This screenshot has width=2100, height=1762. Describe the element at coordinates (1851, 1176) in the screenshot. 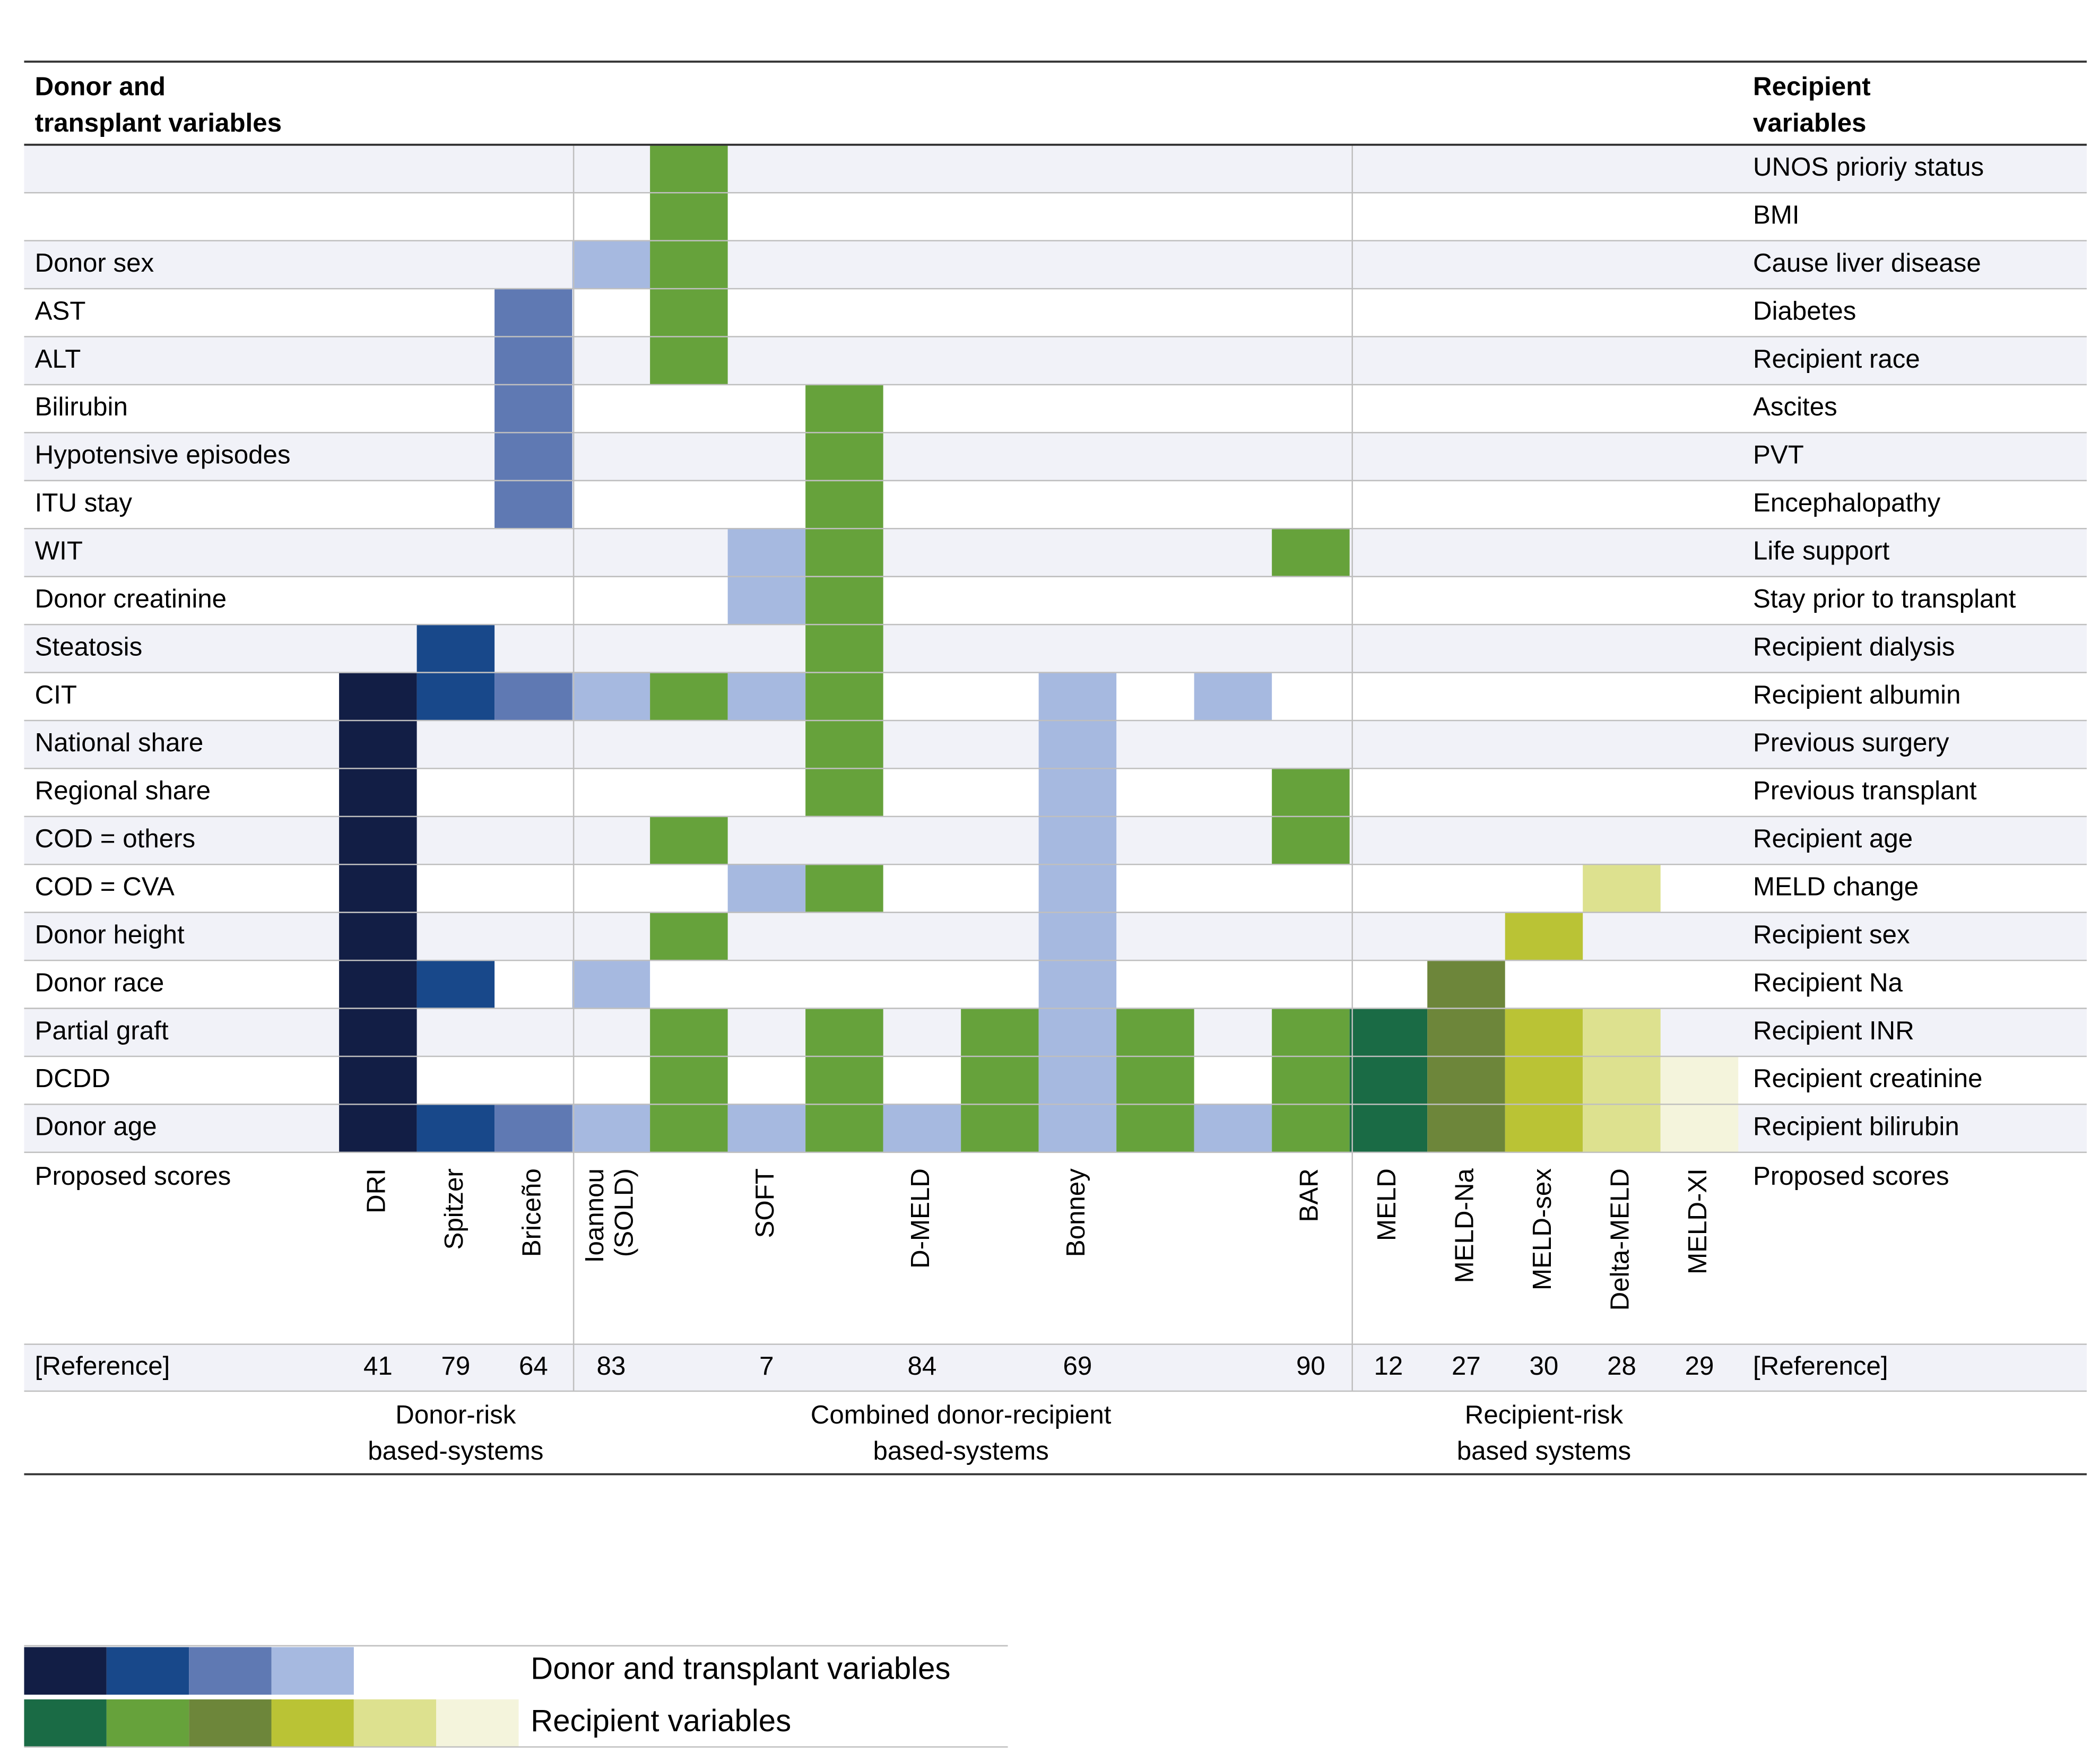

I see `proposed-scores-label-right: Proposed scores` at that location.